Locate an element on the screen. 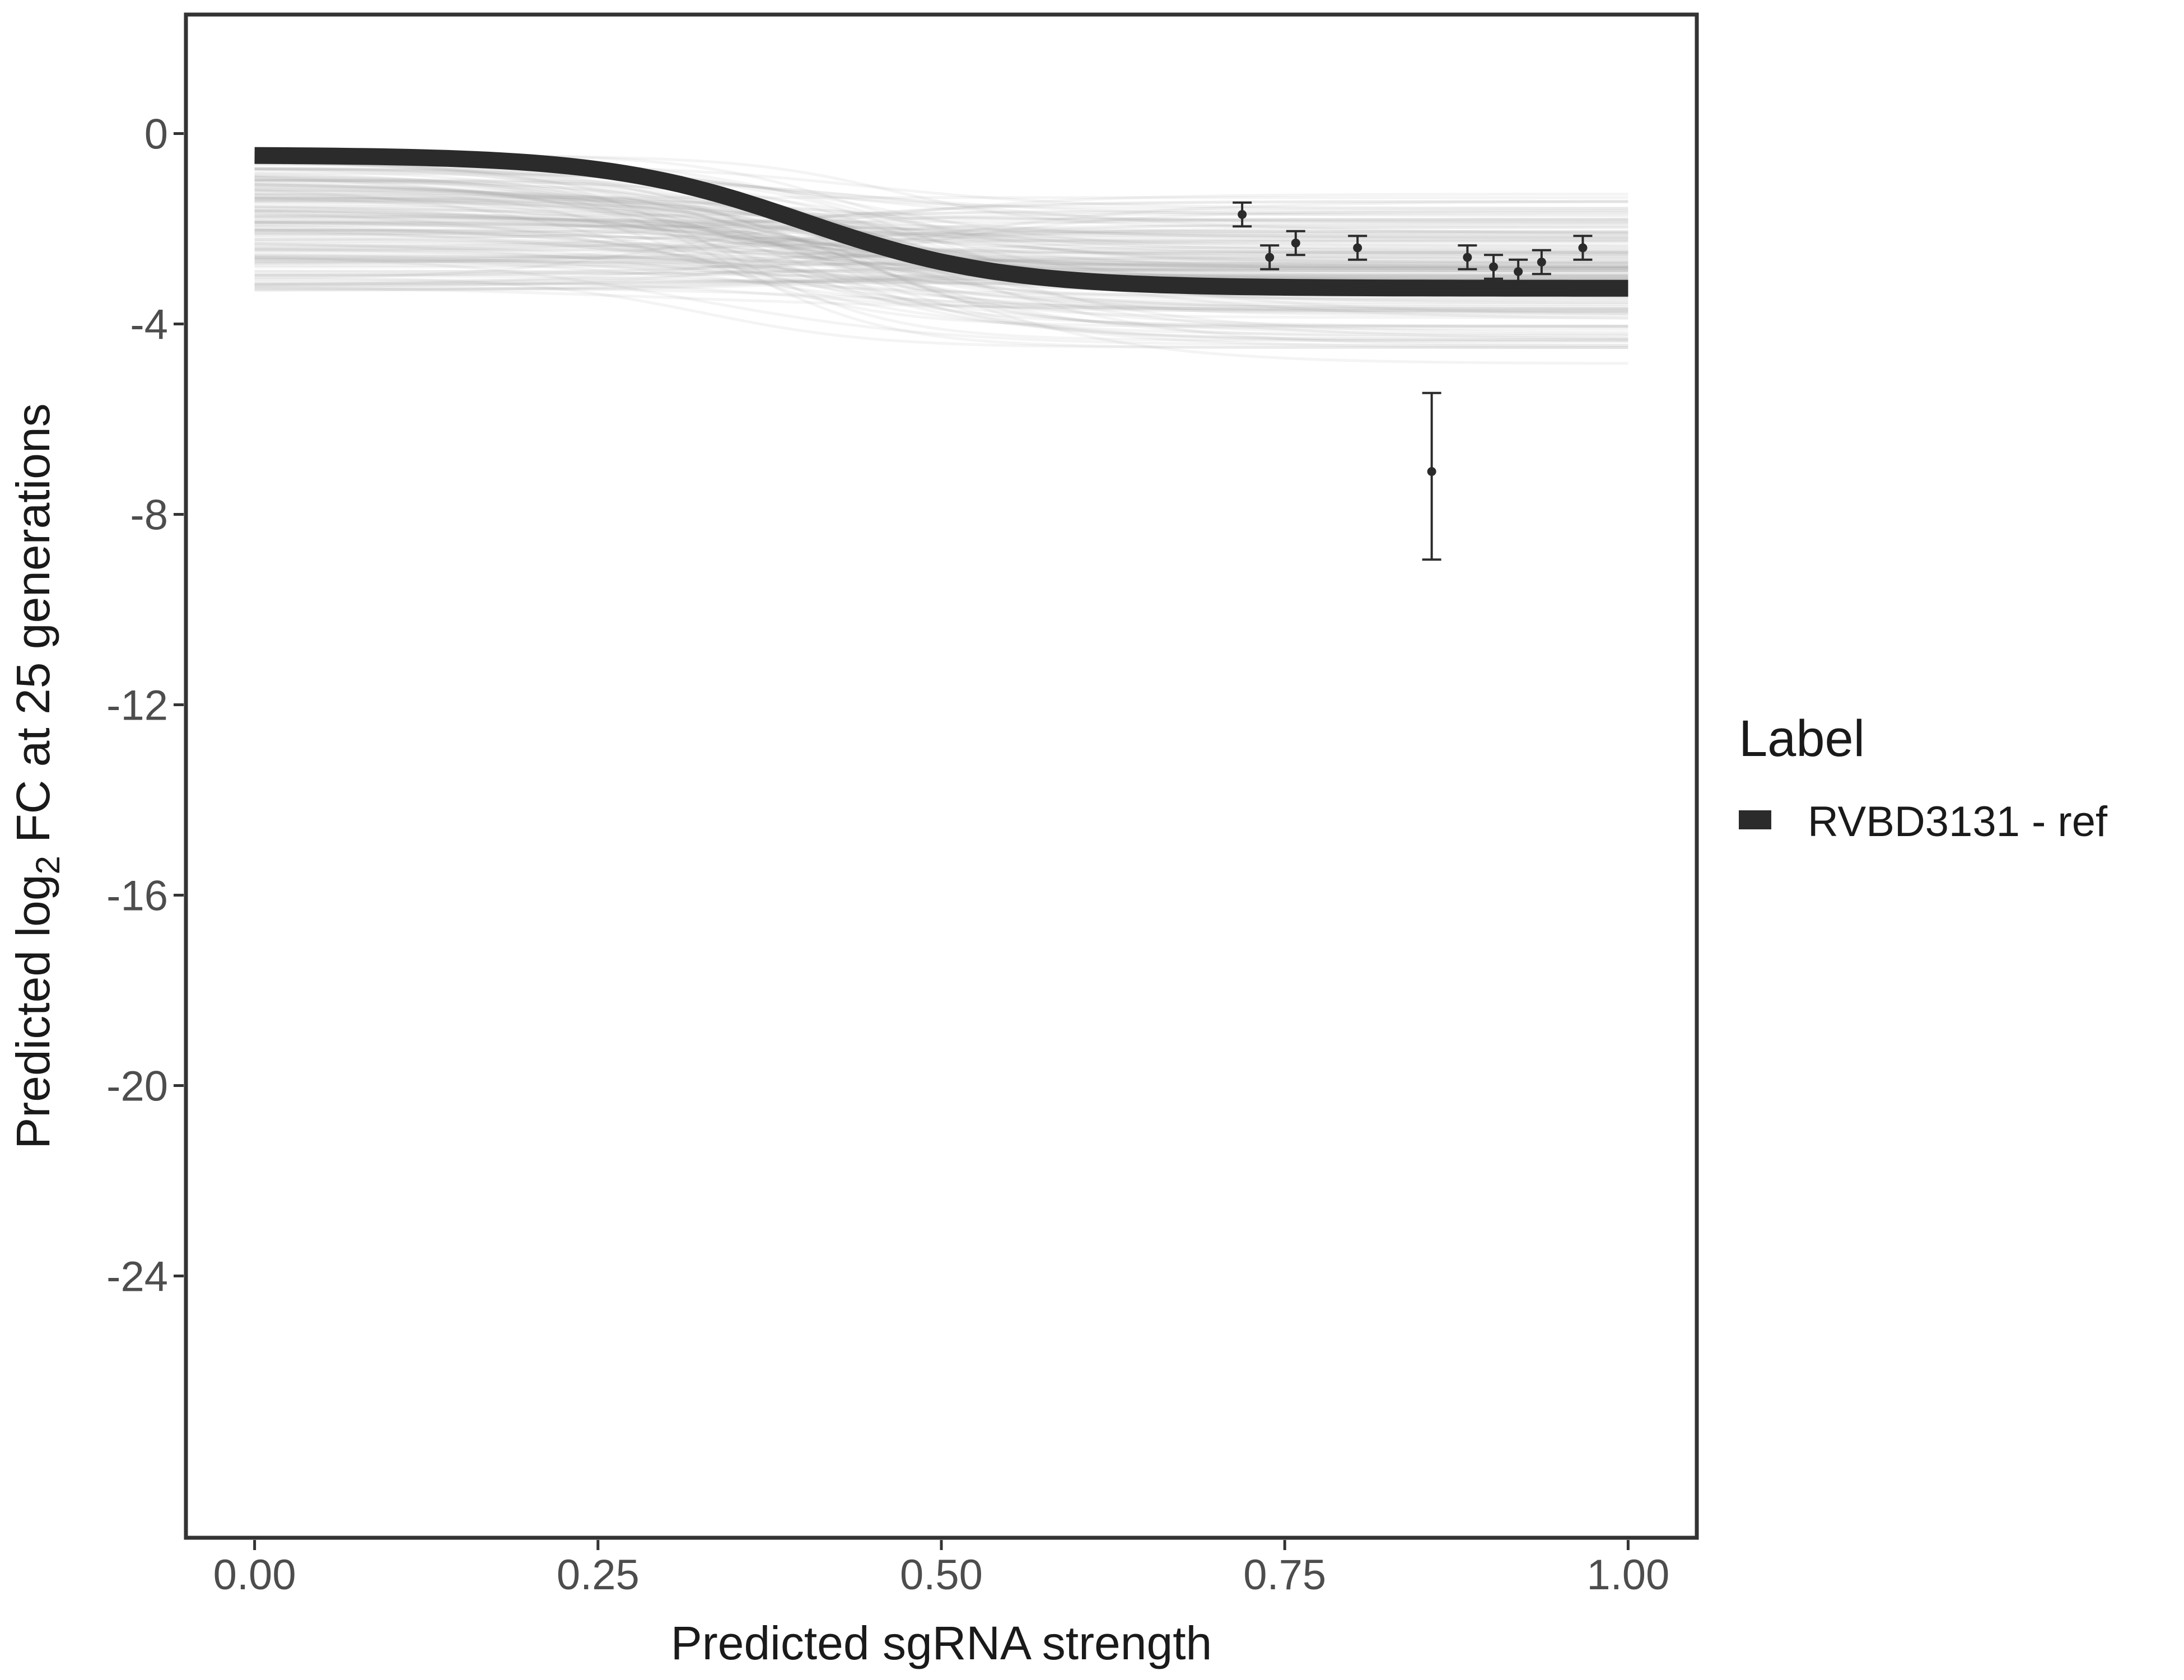 The width and height of the screenshot is (2184, 1680). legend-key is located at coordinates (1755, 820).